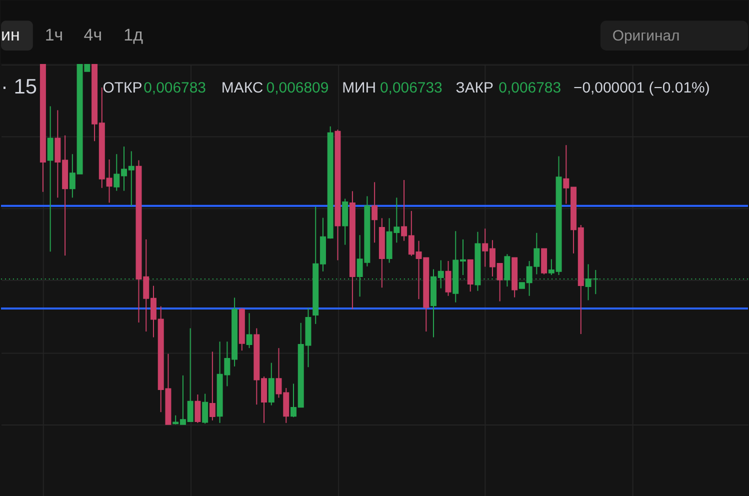 The image size is (749, 496). I want to click on annotation: −0,000001 (−0.01%), so click(641, 87).